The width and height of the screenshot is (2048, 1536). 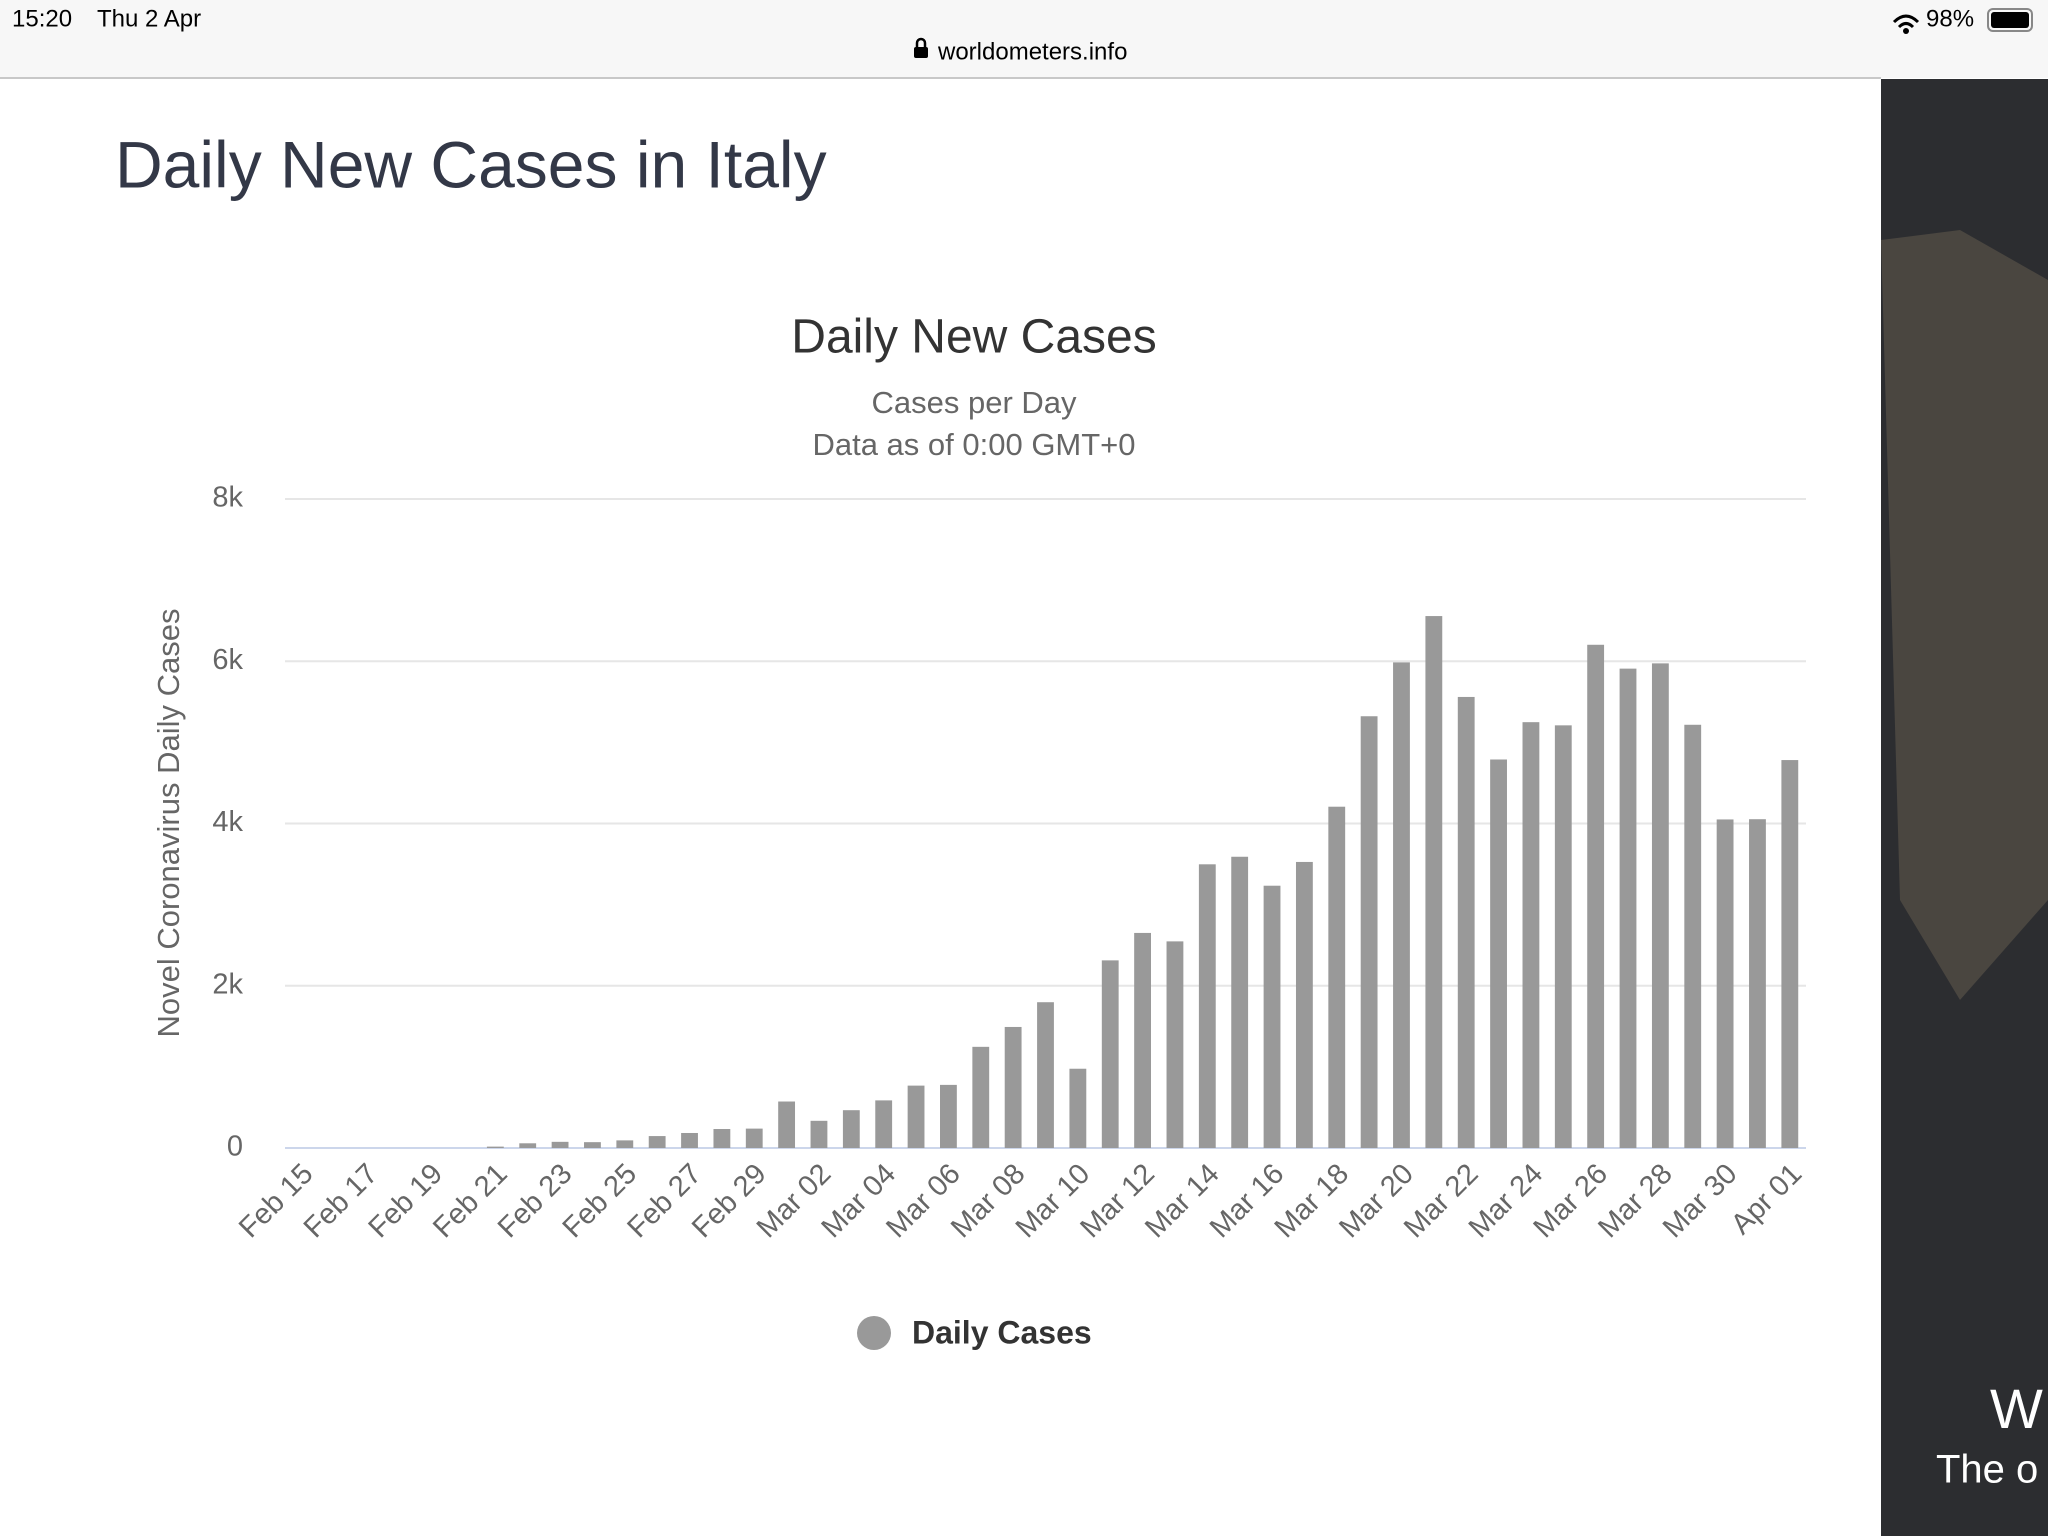 I want to click on battery-text: 98%, so click(x=1950, y=18).